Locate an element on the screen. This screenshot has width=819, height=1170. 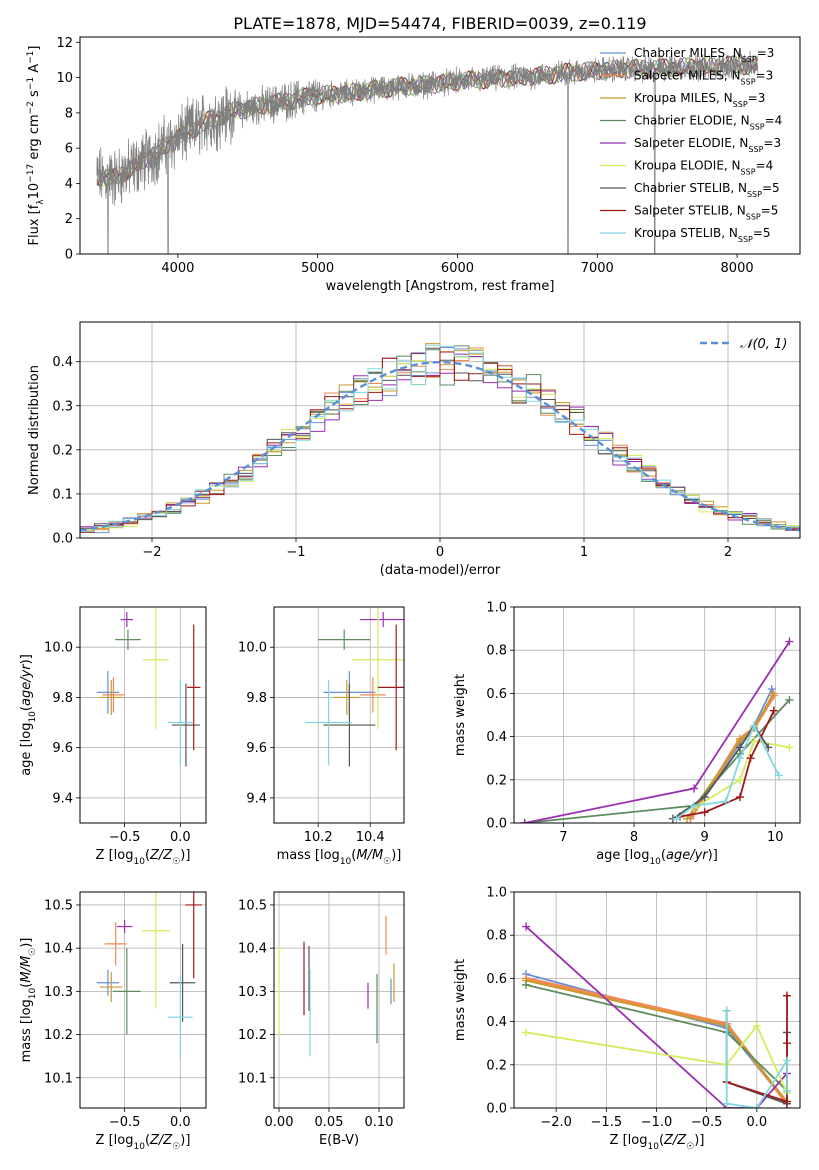
label-part: Normed distribution is located at coordinates (34, 430).